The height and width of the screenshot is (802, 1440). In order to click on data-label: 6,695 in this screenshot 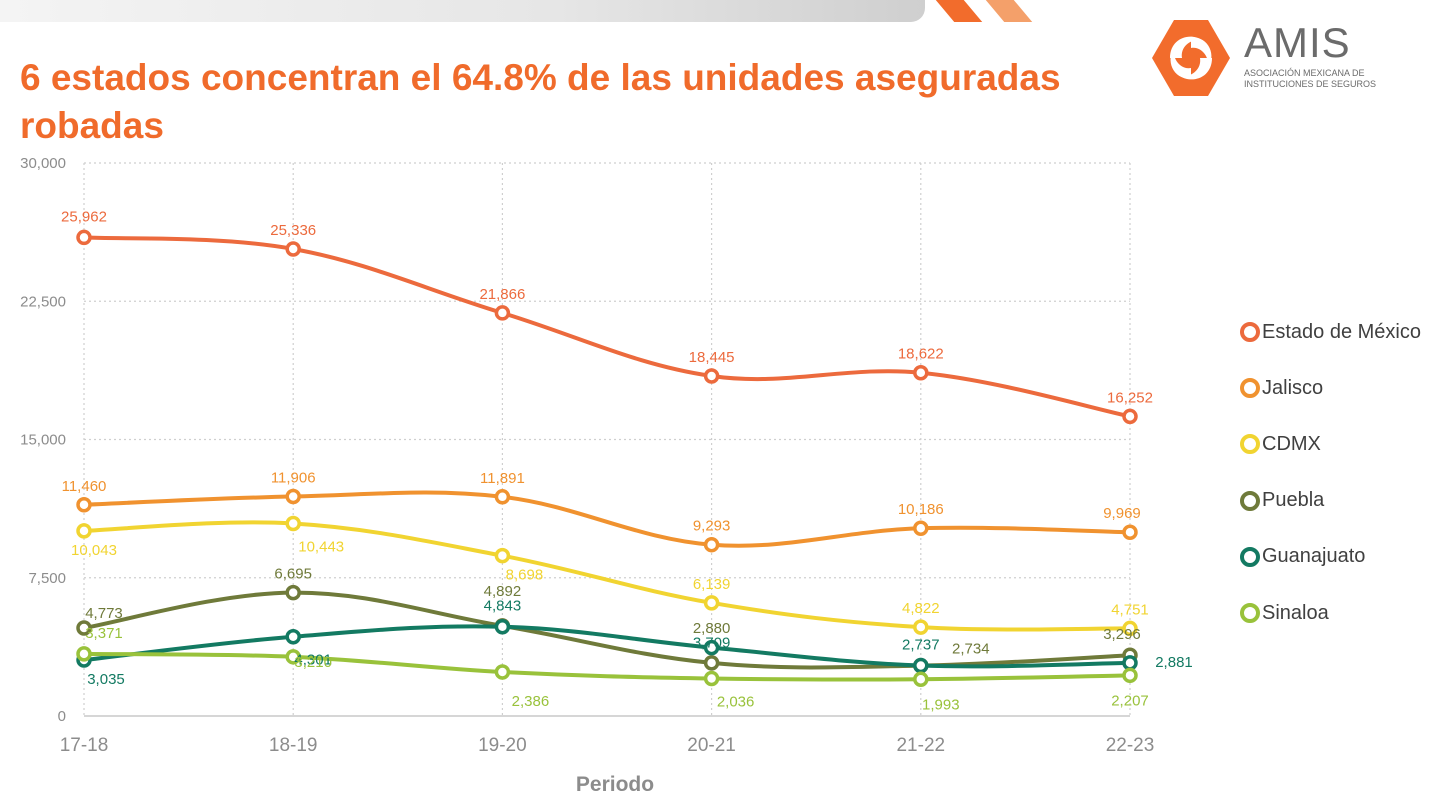, I will do `click(293, 574)`.